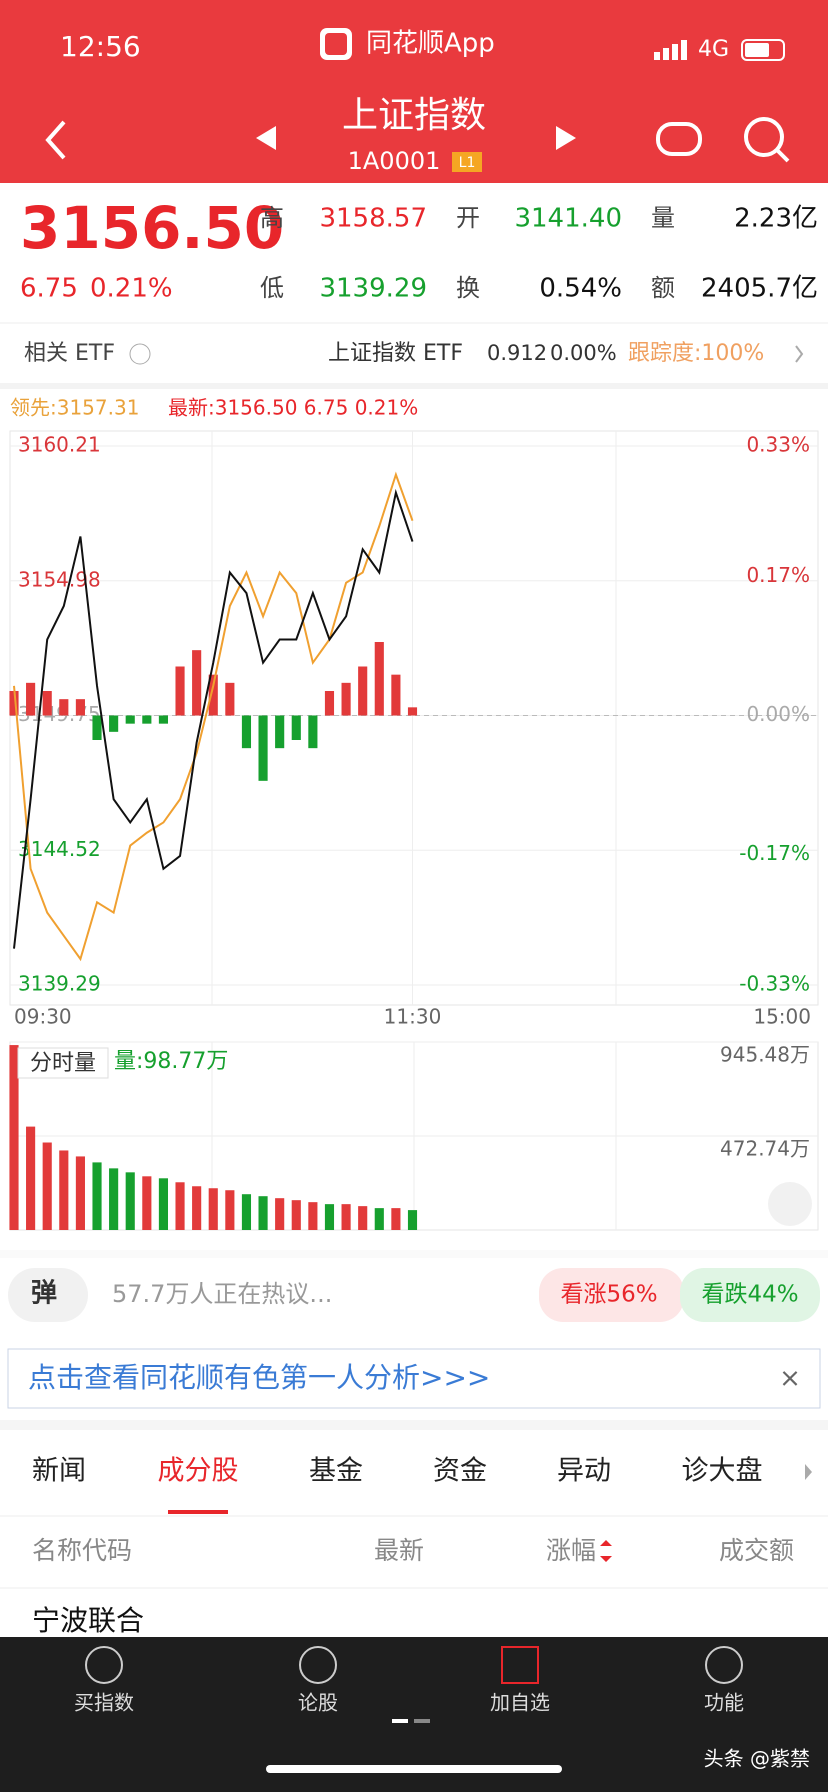 The width and height of the screenshot is (828, 1792). Describe the element at coordinates (756, 1550) in the screenshot. I see `column-header: 成交额` at that location.